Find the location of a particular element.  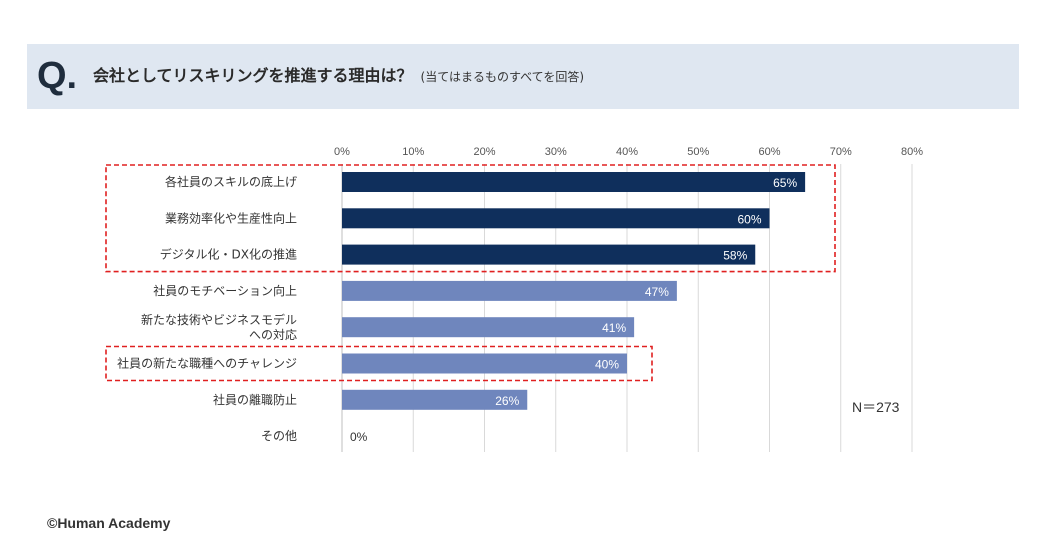

value-label: 60% is located at coordinates (749, 219).